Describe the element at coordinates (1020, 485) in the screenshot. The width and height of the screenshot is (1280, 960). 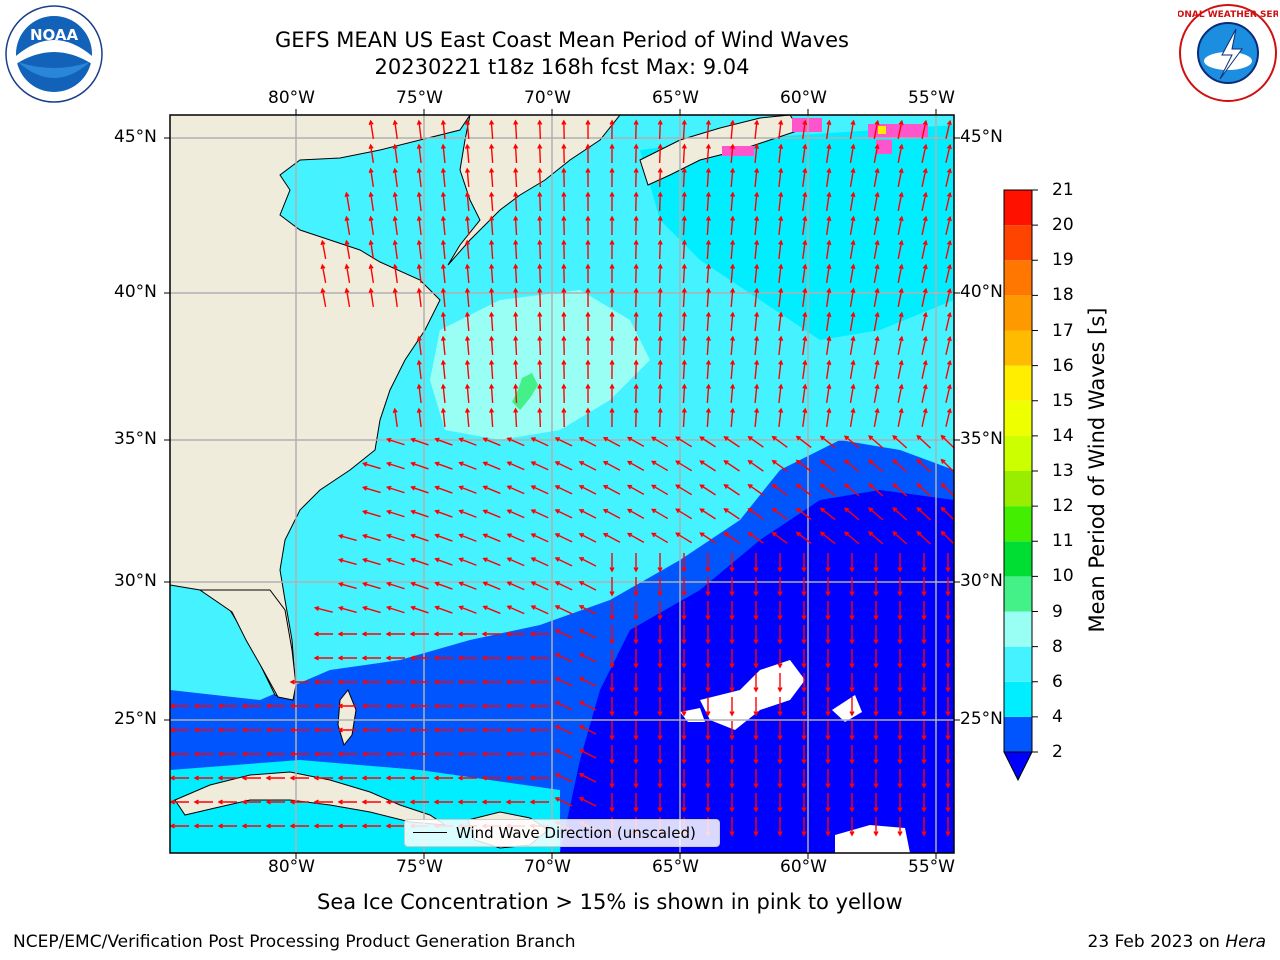
I see `colorbar` at that location.